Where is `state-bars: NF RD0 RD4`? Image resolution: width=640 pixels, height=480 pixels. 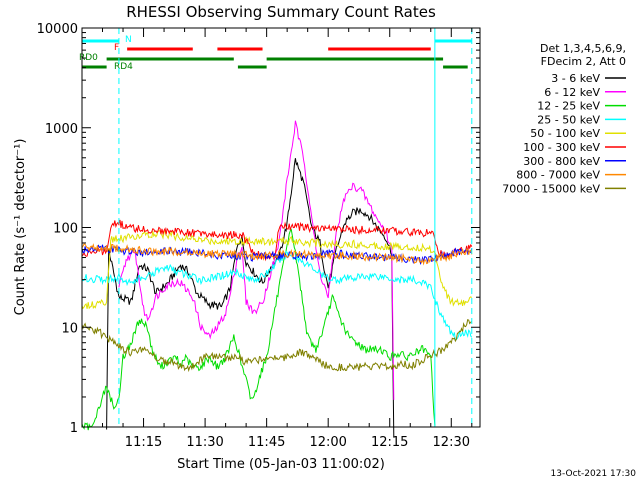
state-bars: NF RD0 RD4 is located at coordinates (275, 53).